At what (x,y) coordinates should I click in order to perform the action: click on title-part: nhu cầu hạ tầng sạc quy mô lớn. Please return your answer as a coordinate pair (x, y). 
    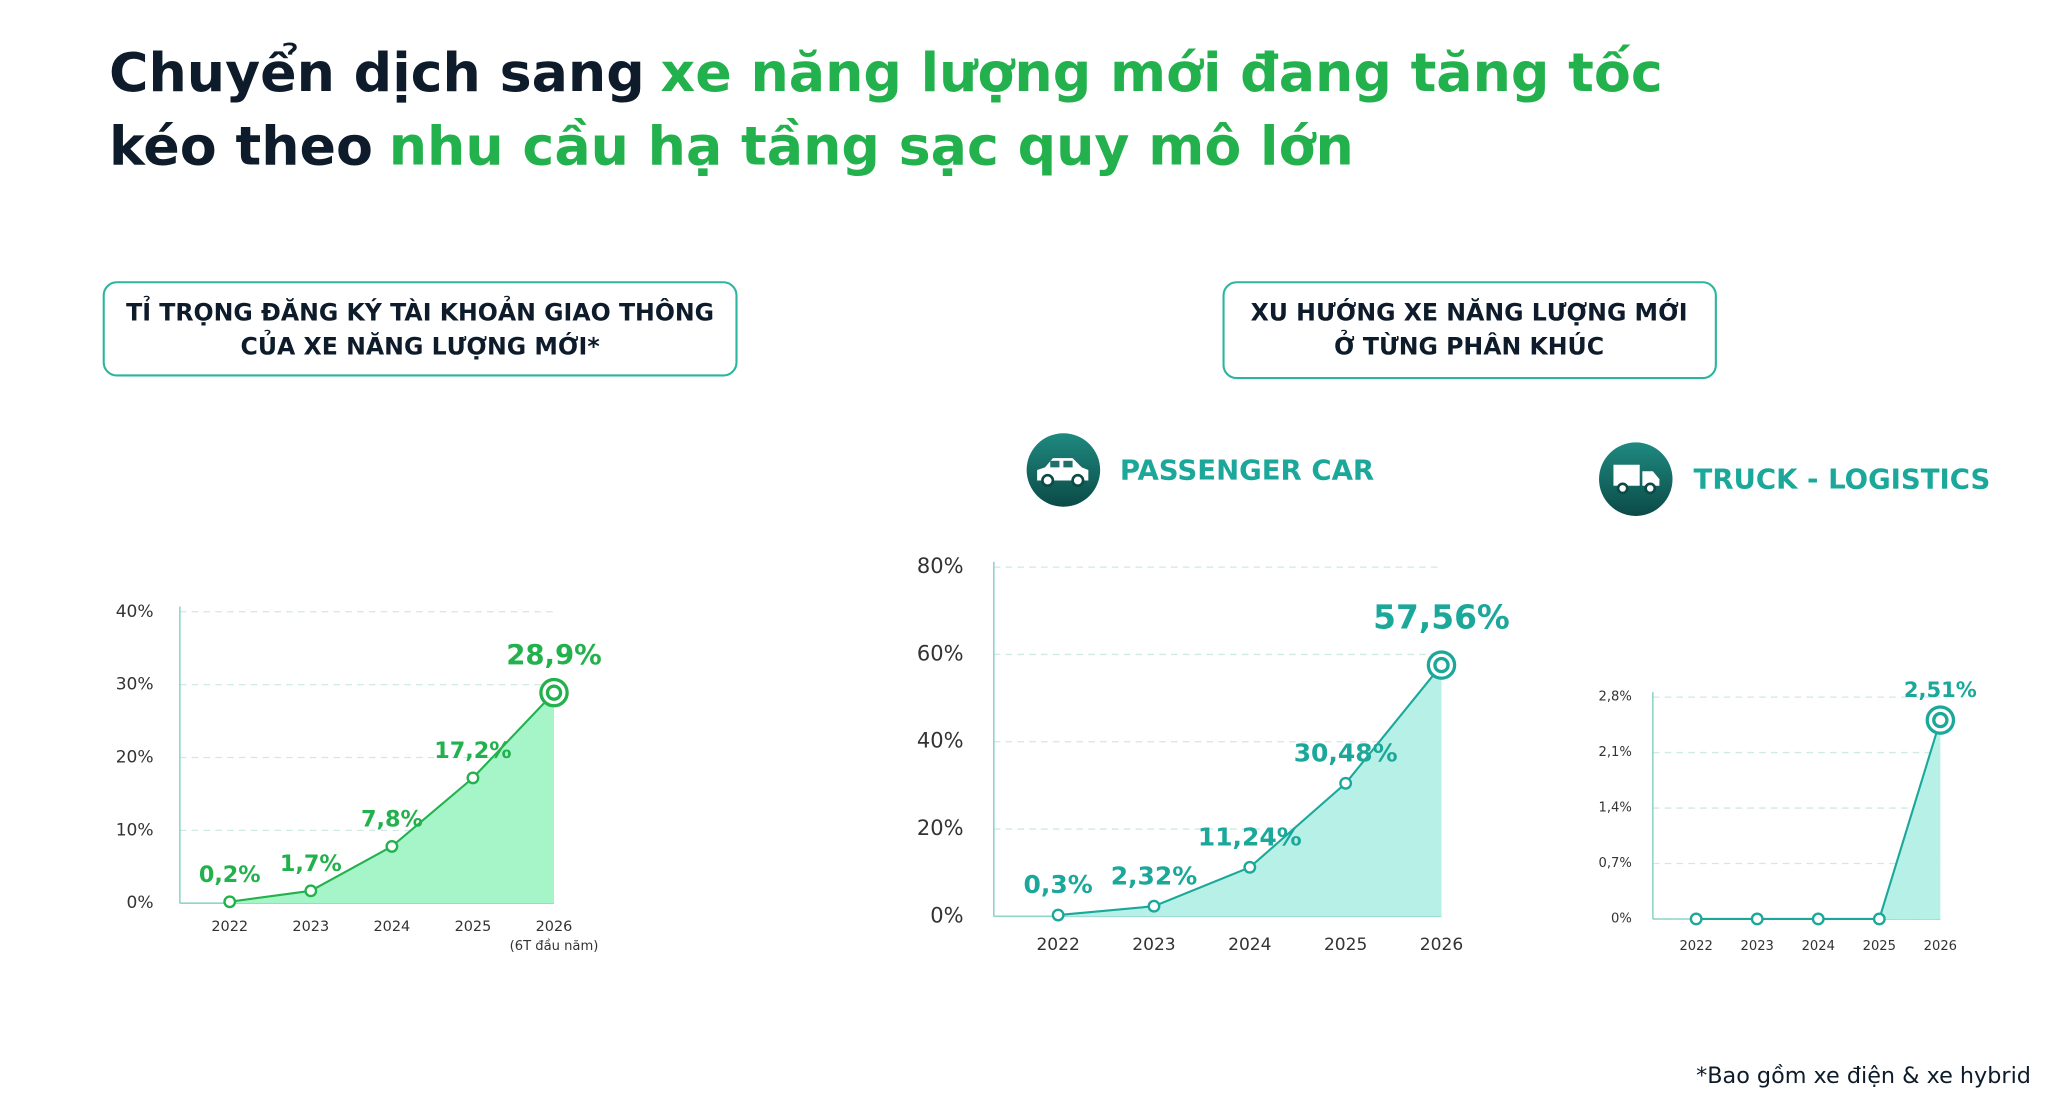
    Looking at the image, I should click on (871, 145).